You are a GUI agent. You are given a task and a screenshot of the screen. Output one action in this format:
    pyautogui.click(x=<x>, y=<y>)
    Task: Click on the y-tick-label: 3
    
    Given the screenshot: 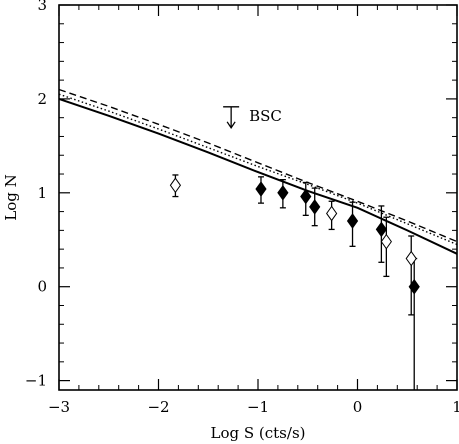 What is the action you would take?
    pyautogui.click(x=42, y=7)
    